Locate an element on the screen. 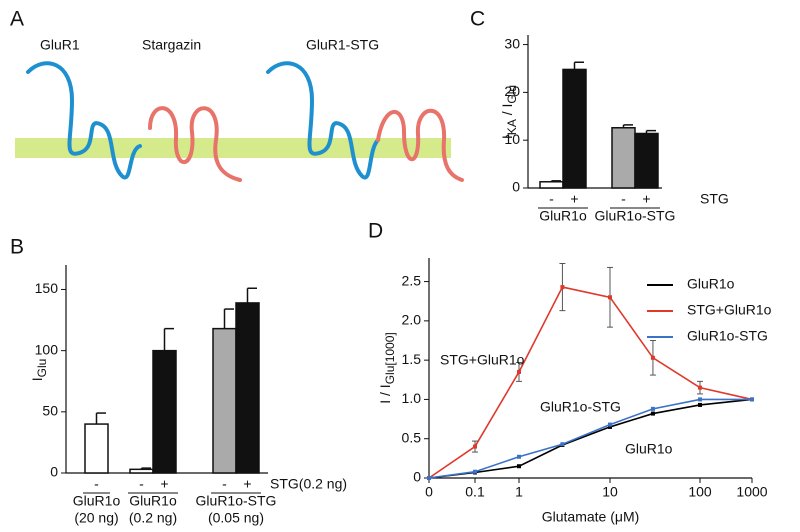  y-tick-label: 100 is located at coordinates (47, 349).